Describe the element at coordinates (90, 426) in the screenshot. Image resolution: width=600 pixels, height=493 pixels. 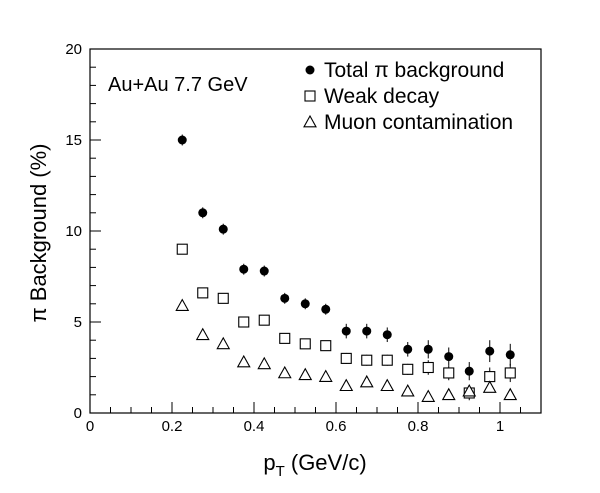
I see `x-tick-label: 0` at that location.